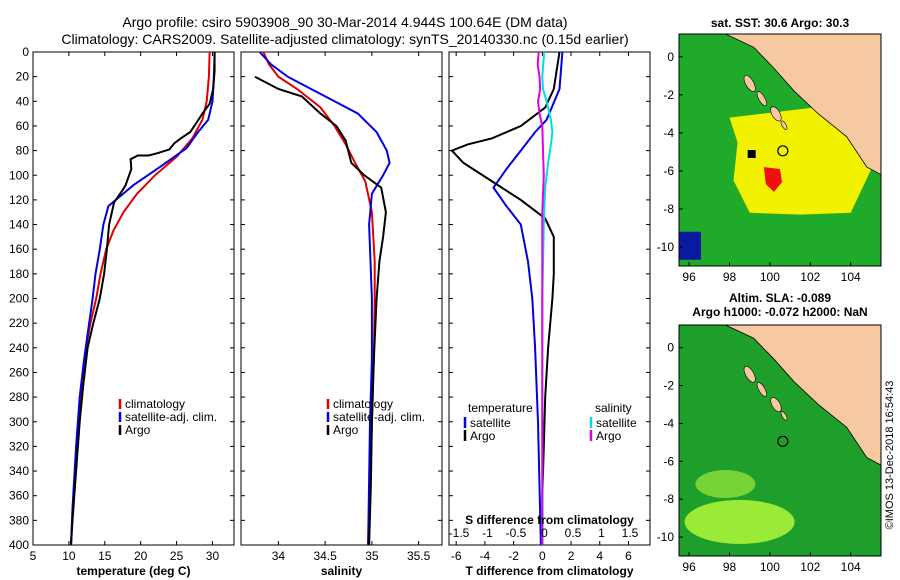 Image resolution: width=900 pixels, height=580 pixels. Describe the element at coordinates (528, 298) in the screenshot. I see `series-line-temperature-satellite` at that location.